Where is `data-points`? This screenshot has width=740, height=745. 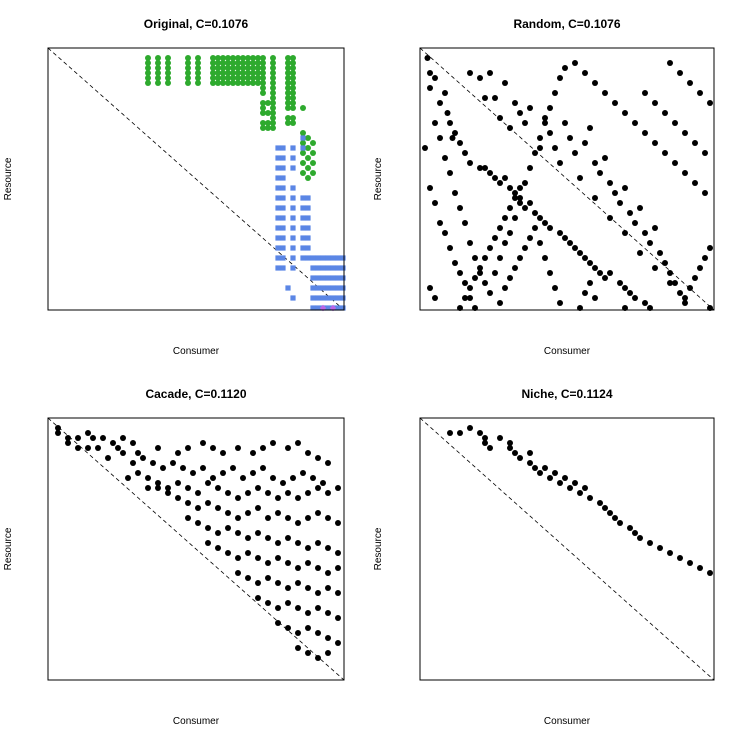 data-points is located at coordinates (580, 500).